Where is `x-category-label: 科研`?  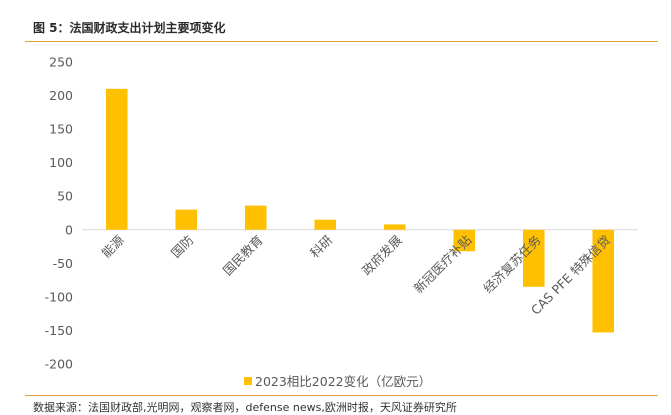
x-category-label: 科研 is located at coordinates (321, 246).